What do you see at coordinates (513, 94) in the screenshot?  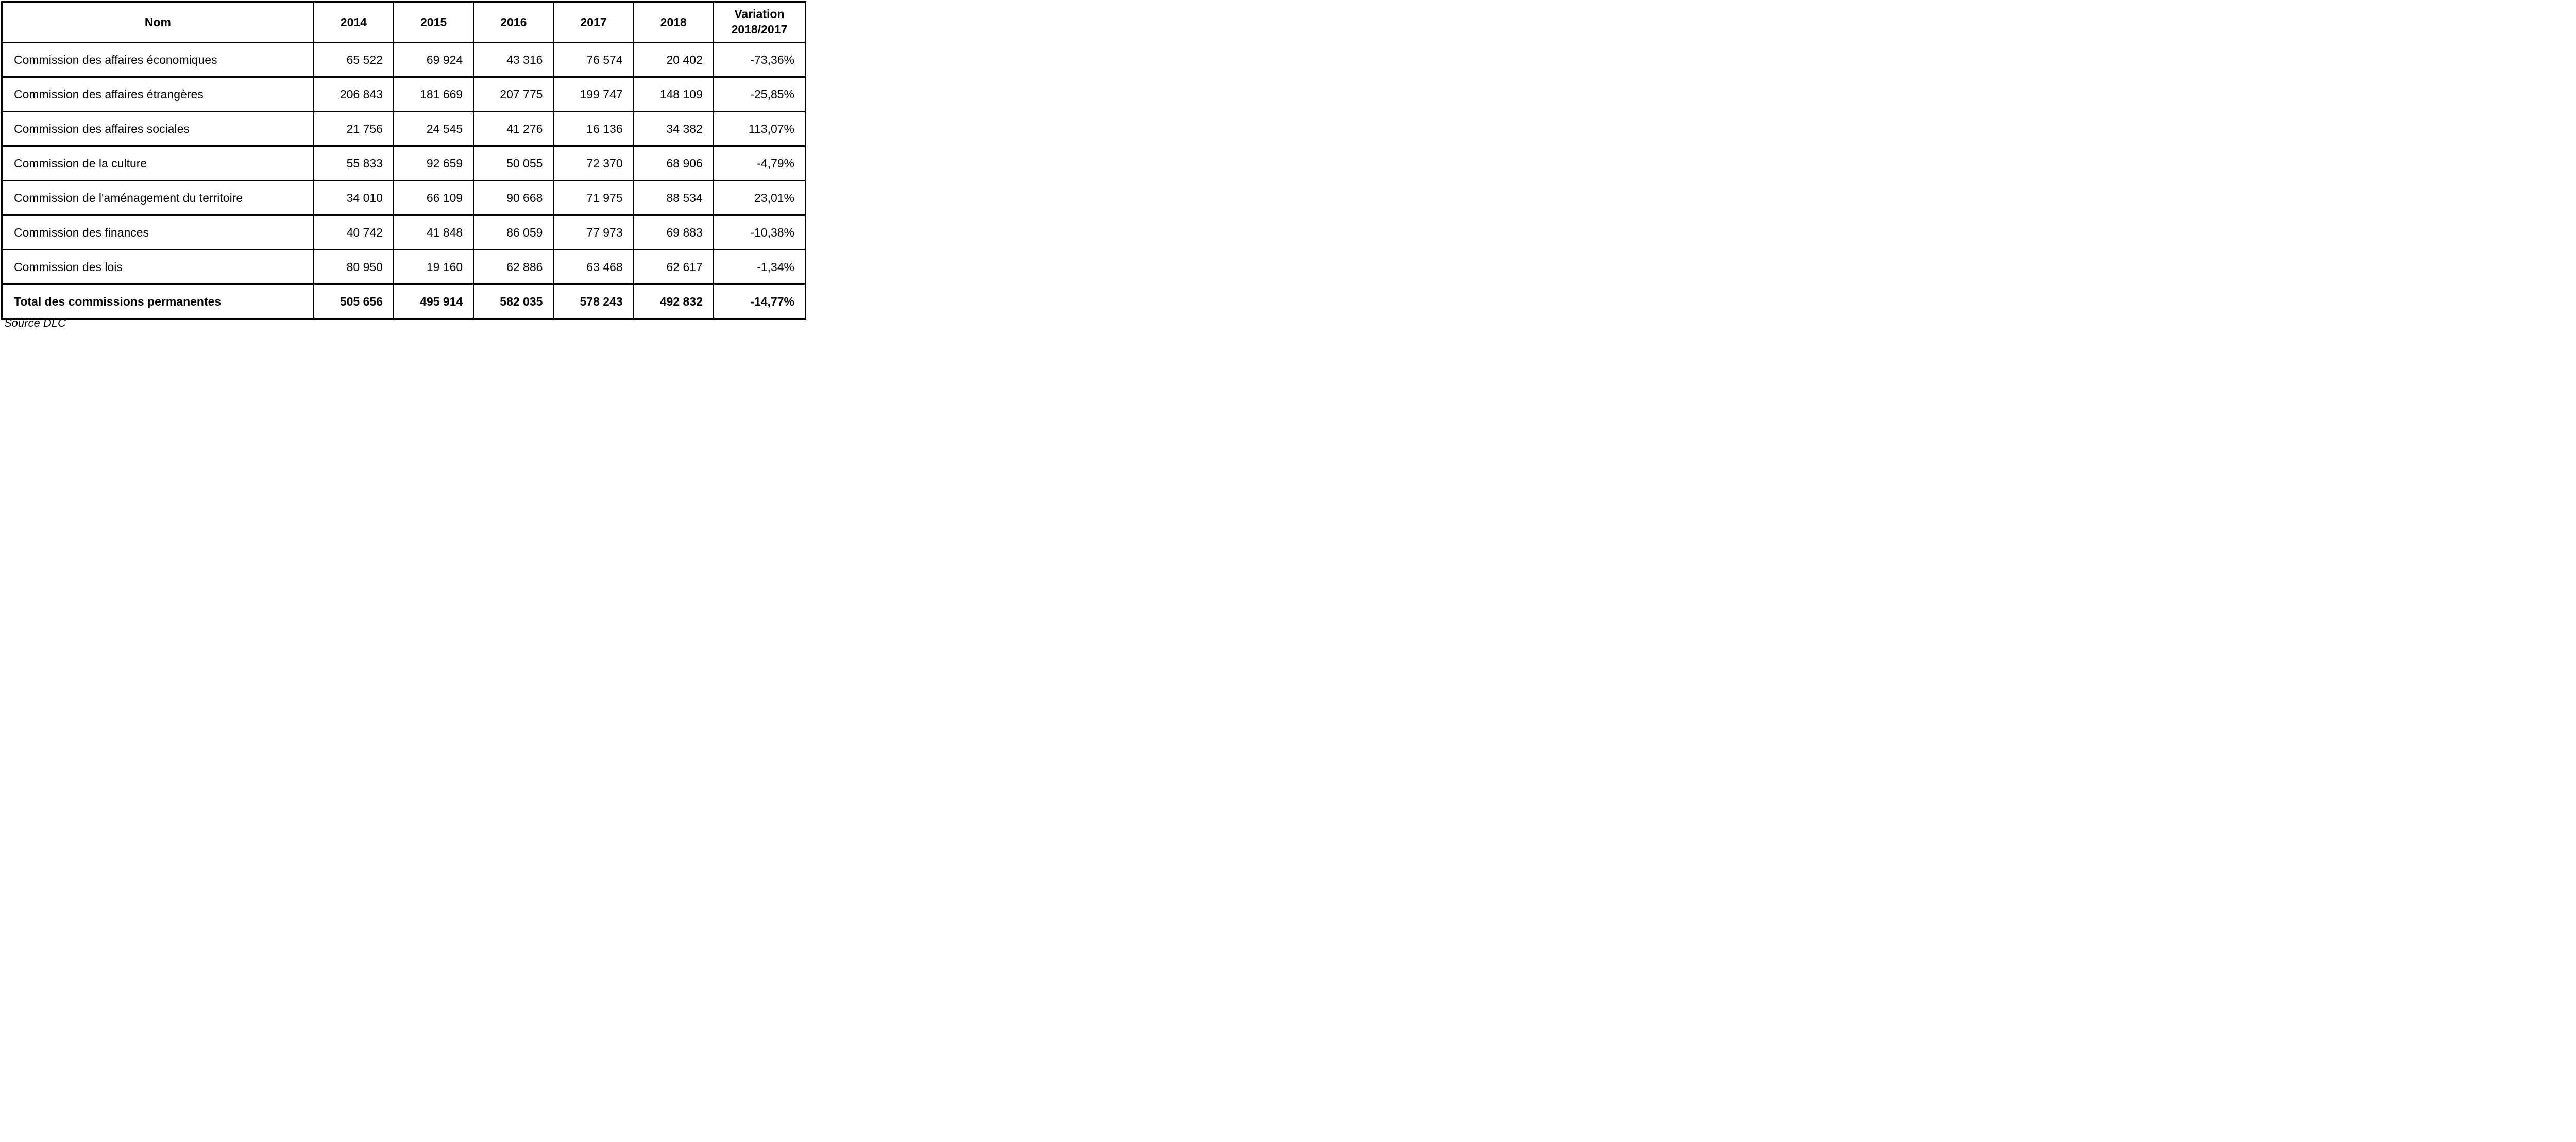 I see `value-cell-2016: 207 775` at bounding box center [513, 94].